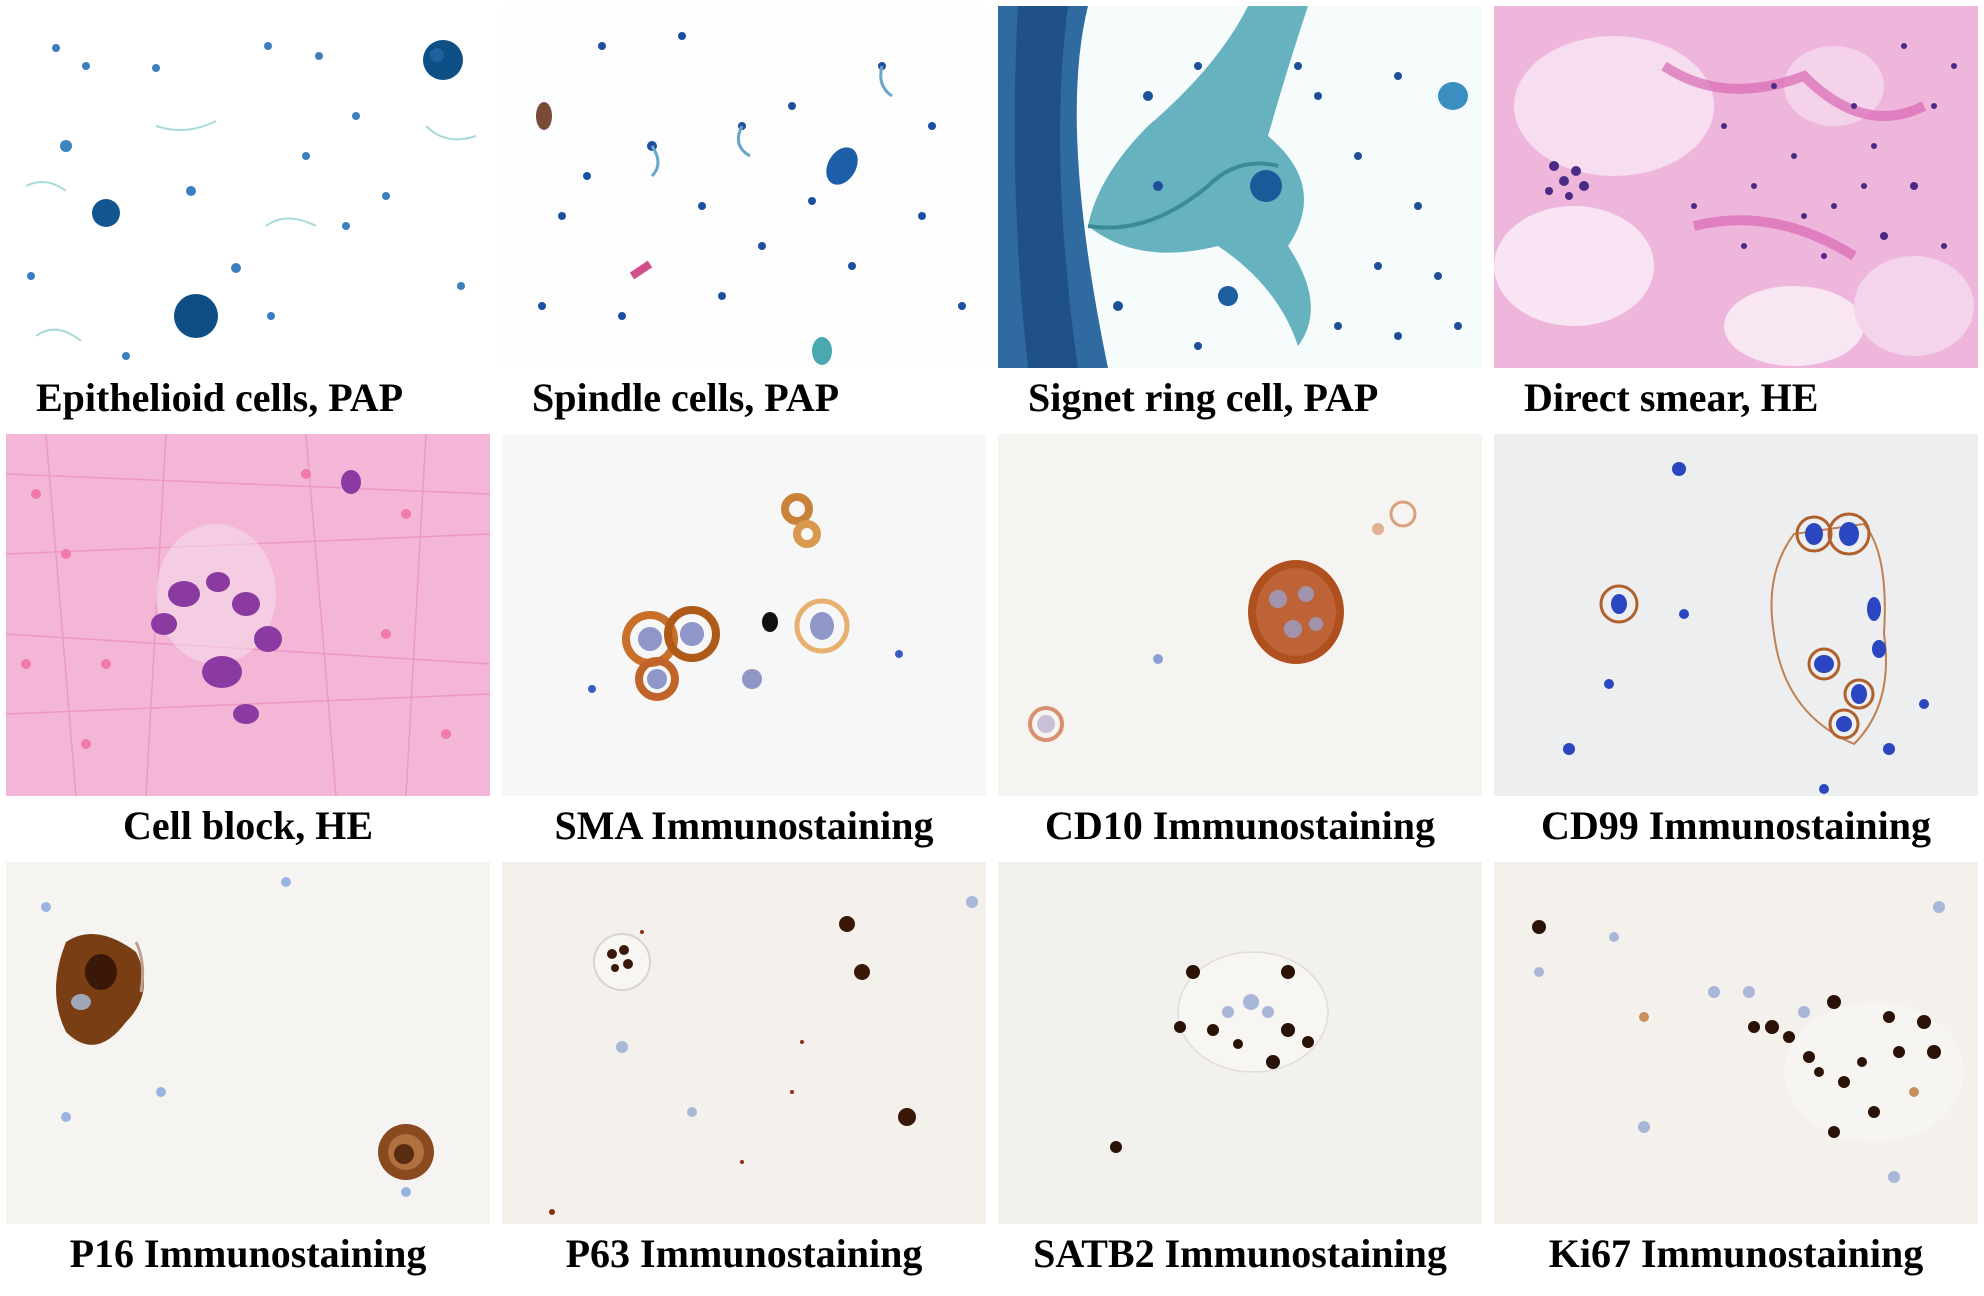  I want to click on micrograph-epithelioid, so click(248, 187).